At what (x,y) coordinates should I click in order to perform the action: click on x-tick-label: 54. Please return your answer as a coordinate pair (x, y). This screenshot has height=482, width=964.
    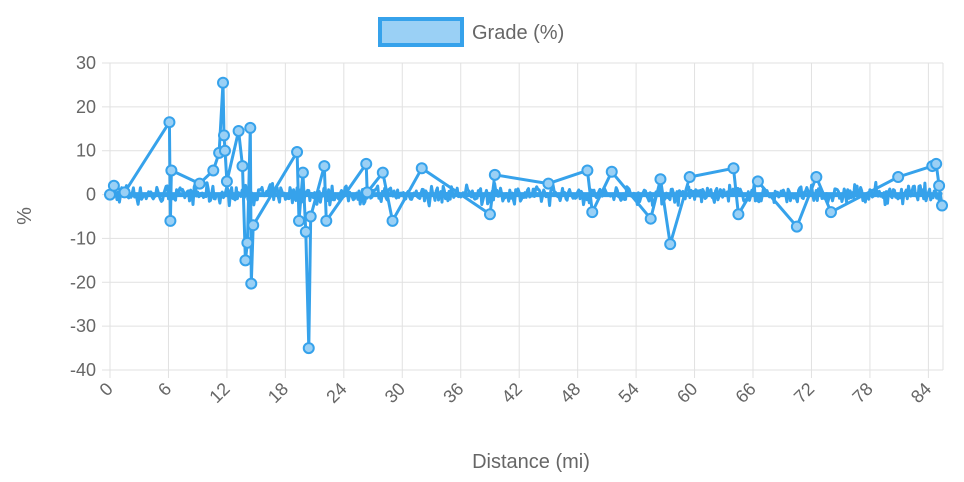
    Looking at the image, I should click on (629, 393).